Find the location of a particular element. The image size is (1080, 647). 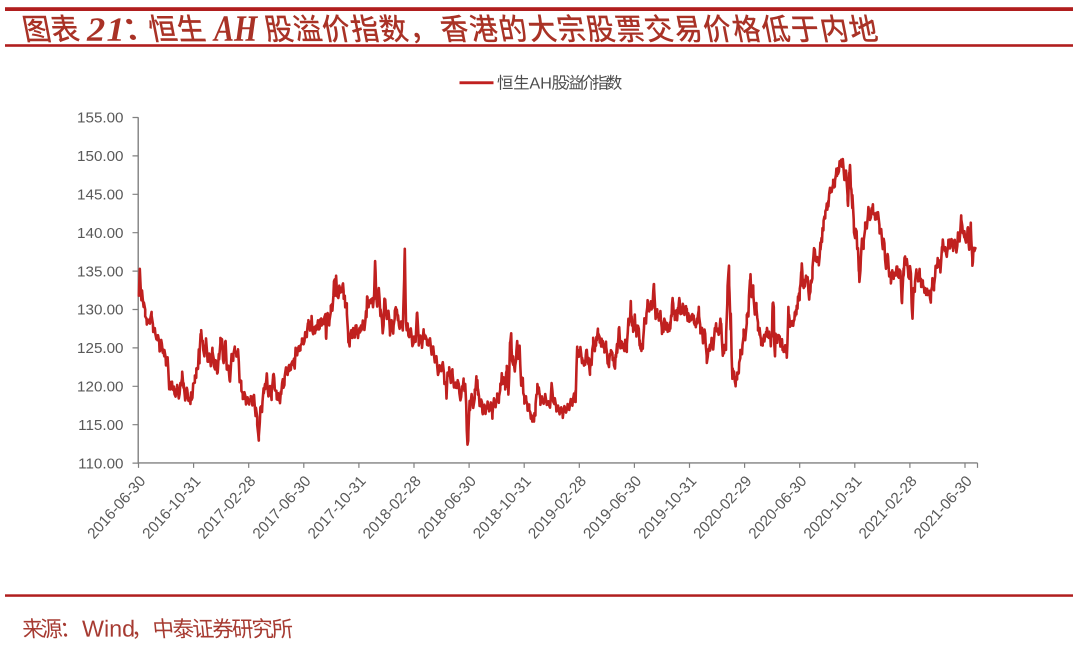

svg-text: 150.00 is located at coordinates (100, 156).